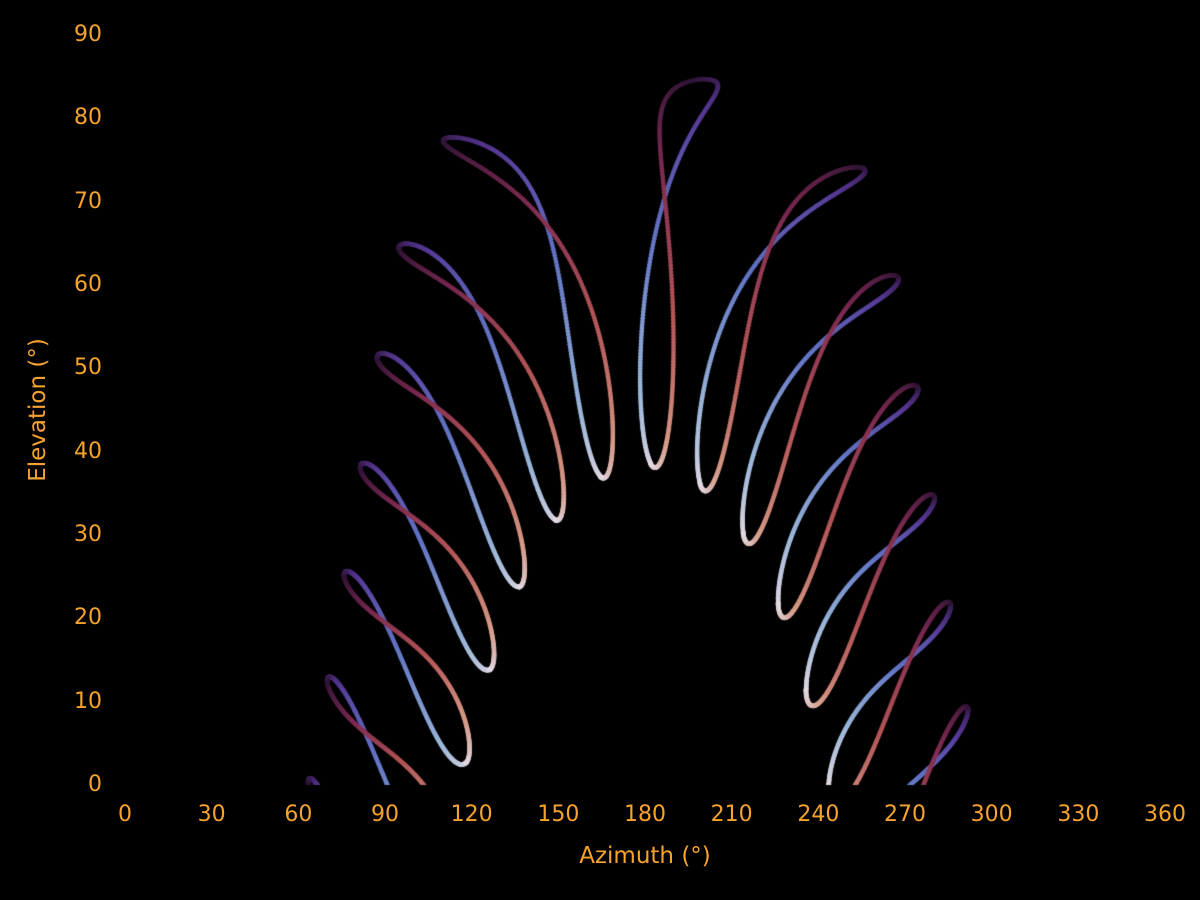  I want to click on x-tick-label-30: 30, so click(211, 814).